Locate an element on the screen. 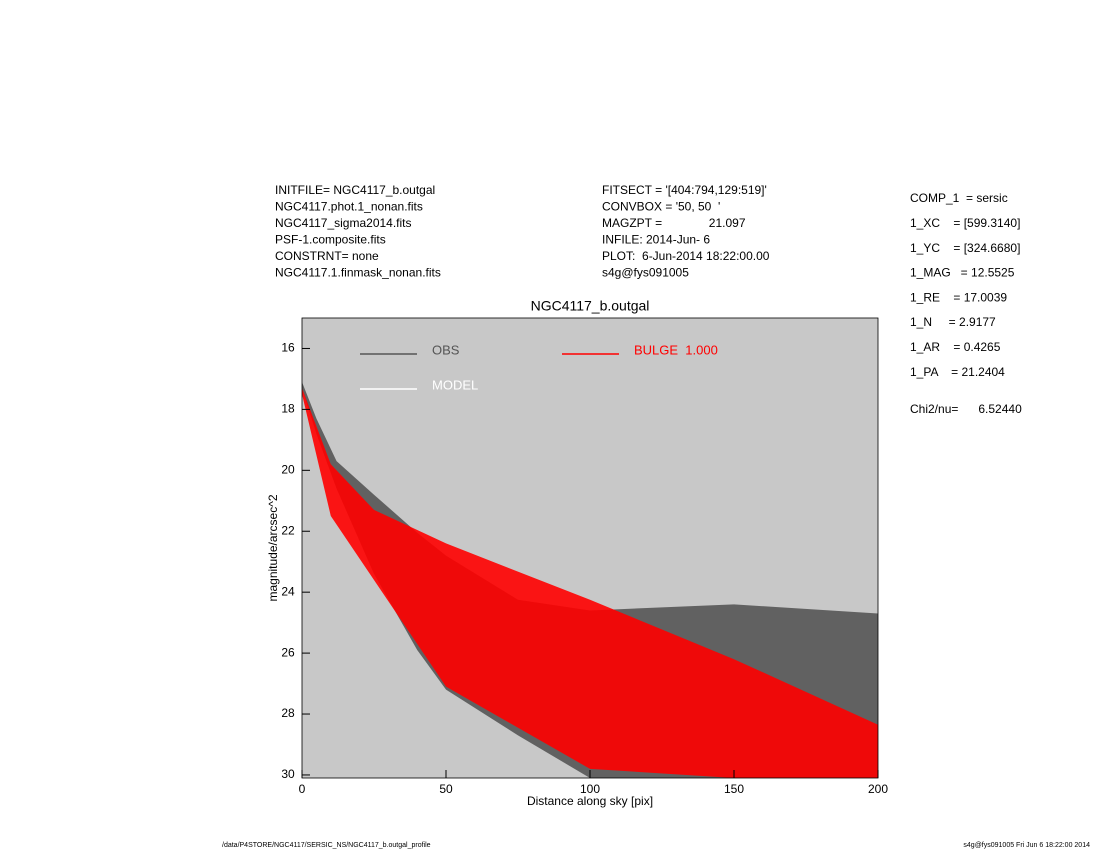 This screenshot has width=1100, height=850. y-tick-label: 22 is located at coordinates (288, 530).